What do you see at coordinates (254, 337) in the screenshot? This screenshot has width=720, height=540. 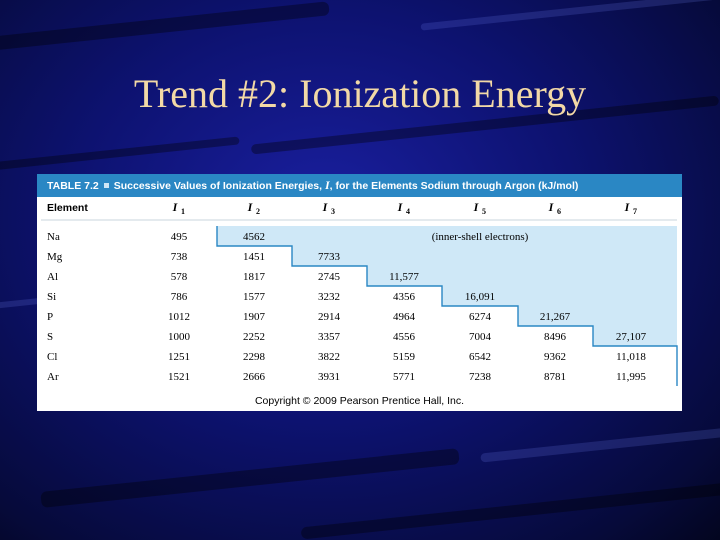 I see `table-cell: 2252` at bounding box center [254, 337].